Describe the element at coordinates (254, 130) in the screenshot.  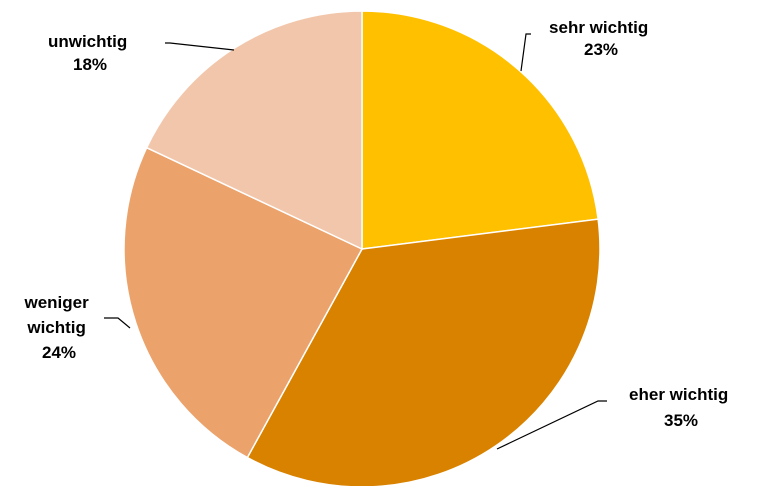
I see `pie-slice-unwichtig` at that location.